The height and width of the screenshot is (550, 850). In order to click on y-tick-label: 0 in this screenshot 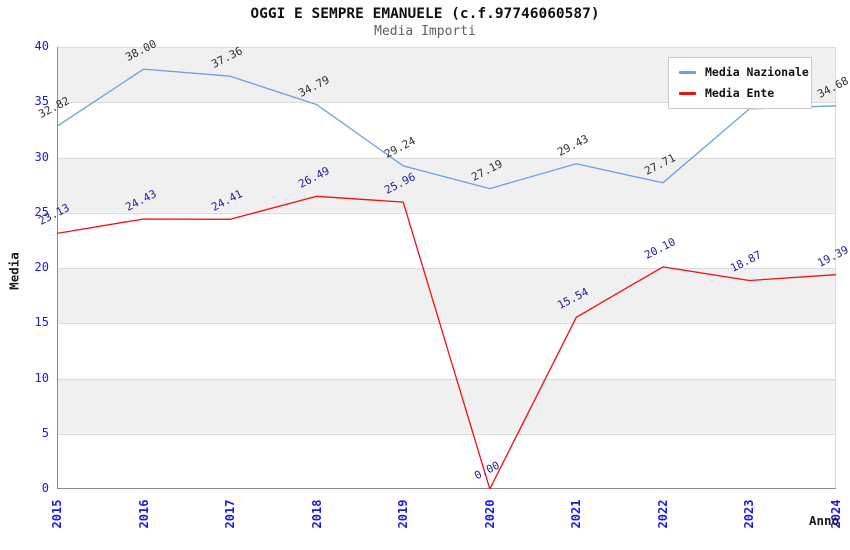, I will do `click(45, 488)`.